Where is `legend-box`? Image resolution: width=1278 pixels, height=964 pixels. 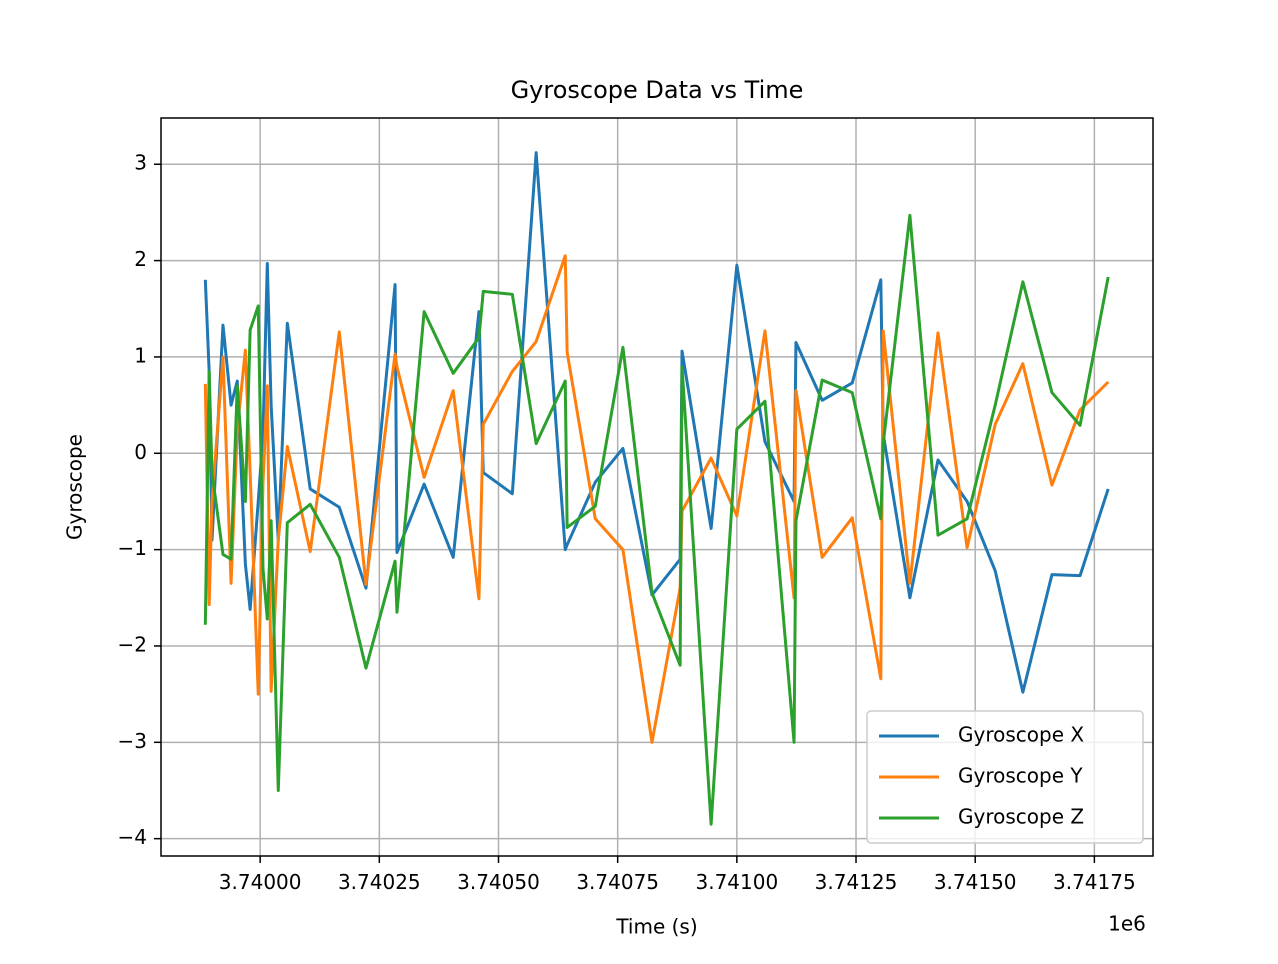
legend-box is located at coordinates (1005, 777).